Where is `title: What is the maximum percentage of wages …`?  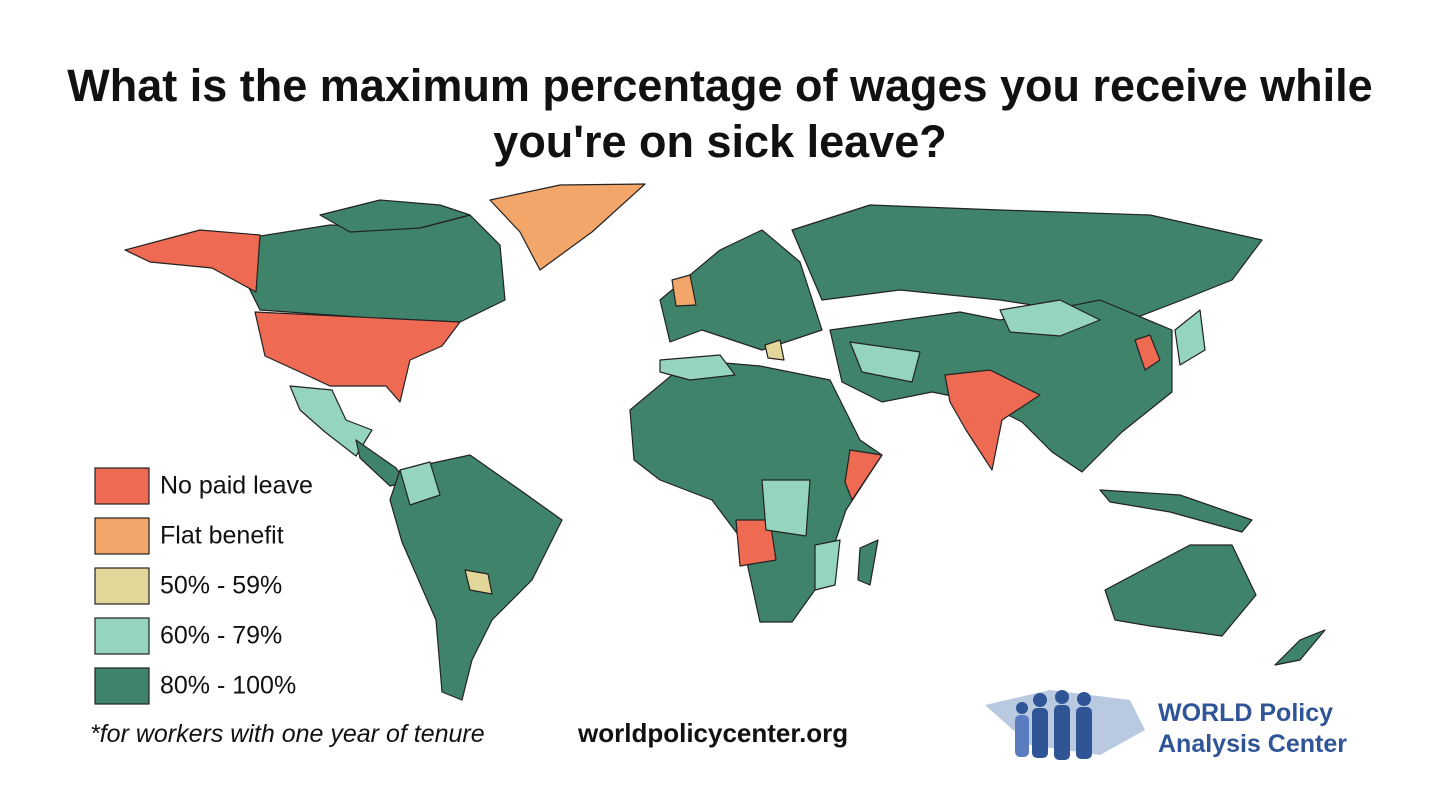 title: What is the maximum percentage of wages … is located at coordinates (720, 113).